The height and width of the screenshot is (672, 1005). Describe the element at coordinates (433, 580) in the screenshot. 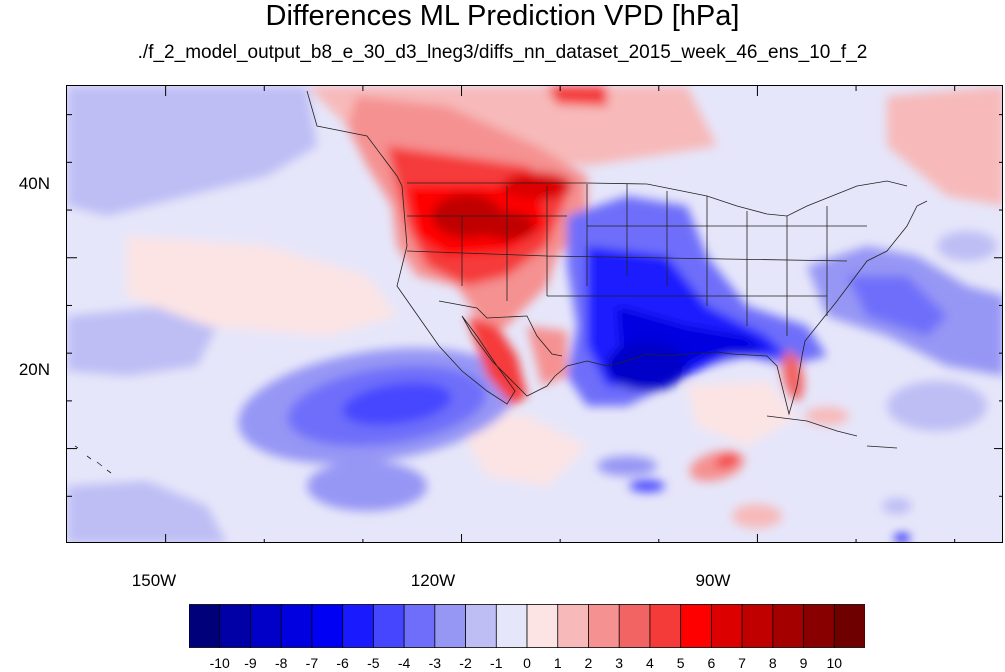

I see `lon-tick-label-120w: 120W` at that location.